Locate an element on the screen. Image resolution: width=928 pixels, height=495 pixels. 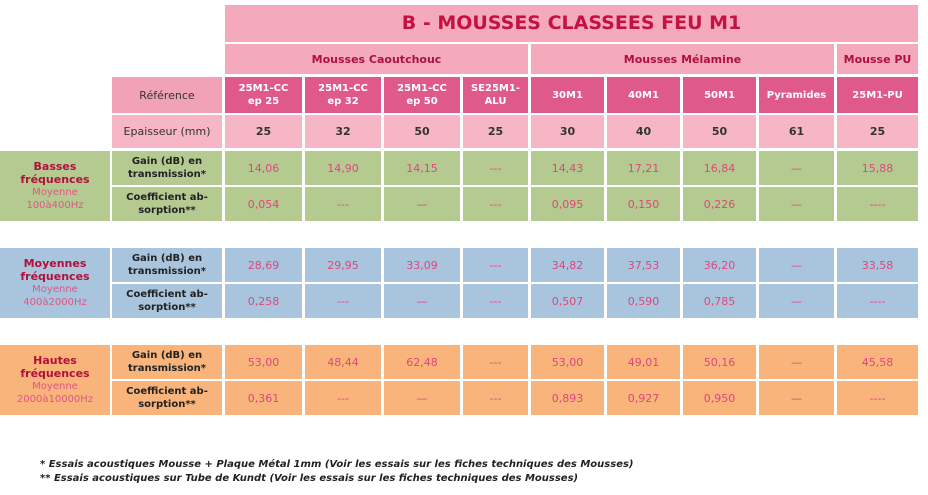
value: 14,90 is located at coordinates (343, 168).